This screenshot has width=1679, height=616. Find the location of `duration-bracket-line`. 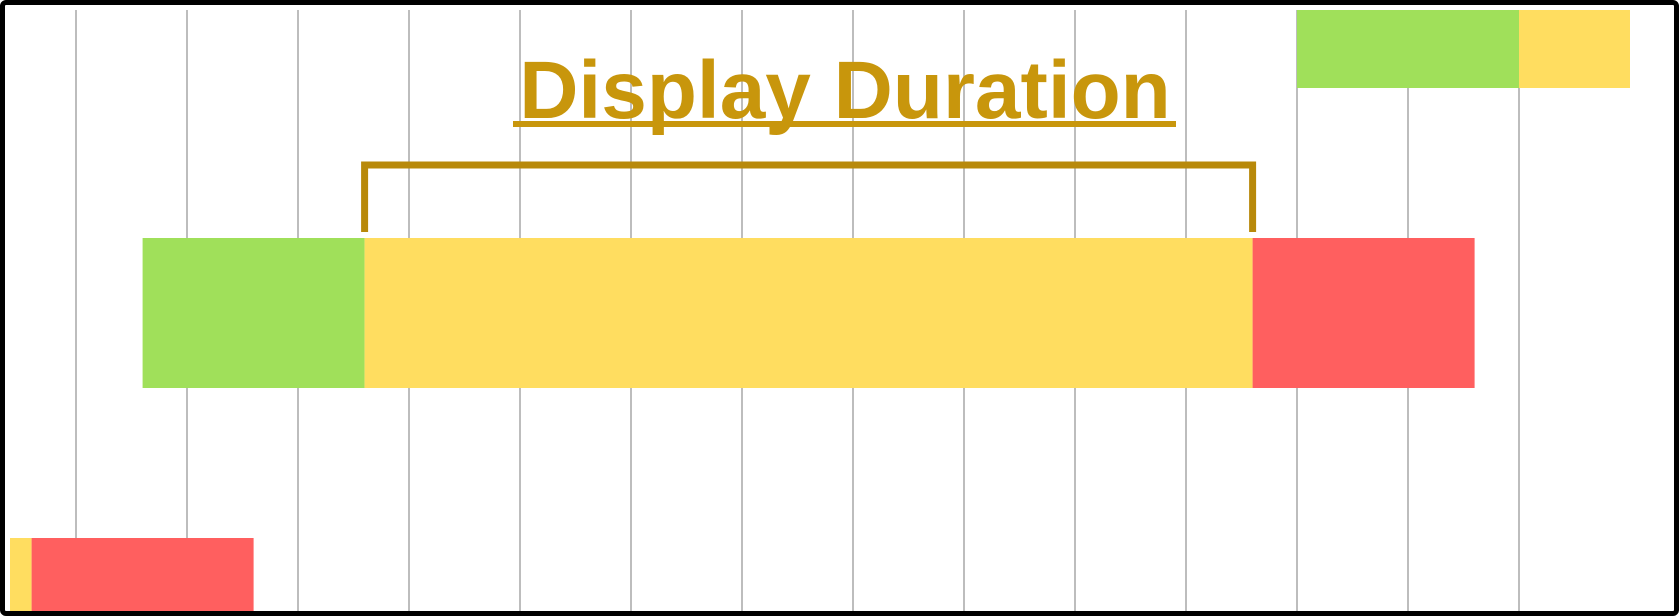

duration-bracket-line is located at coordinates (809, 196).